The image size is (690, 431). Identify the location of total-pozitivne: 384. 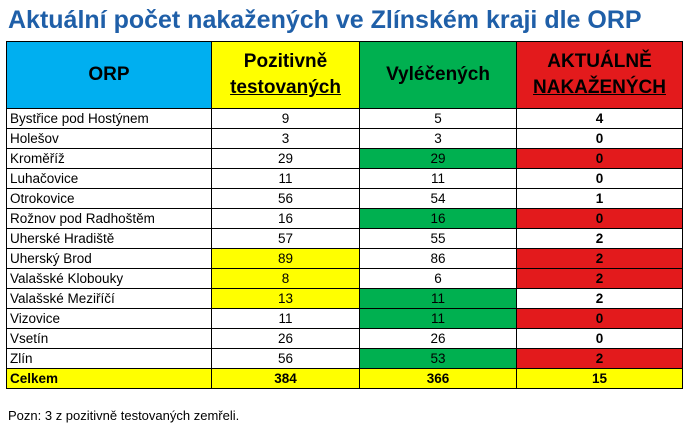
(285, 378).